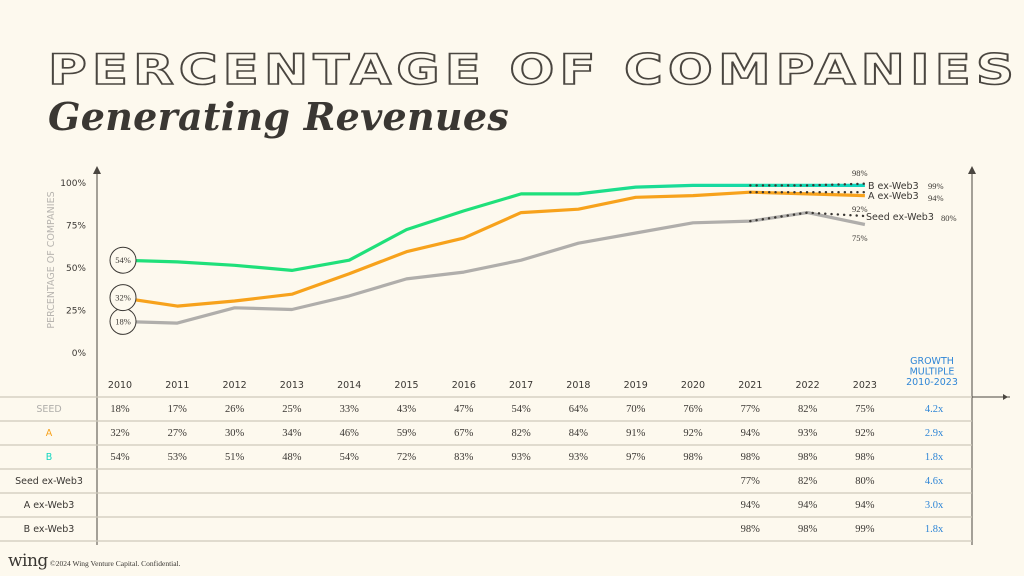  What do you see at coordinates (900, 217) in the screenshot?
I see `legend-seed-ex-web3: Seed ex-Web3` at bounding box center [900, 217].